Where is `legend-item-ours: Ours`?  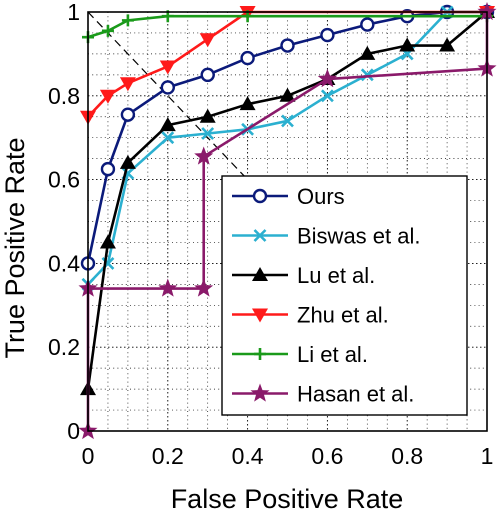 legend-item-ours: Ours is located at coordinates (288, 196).